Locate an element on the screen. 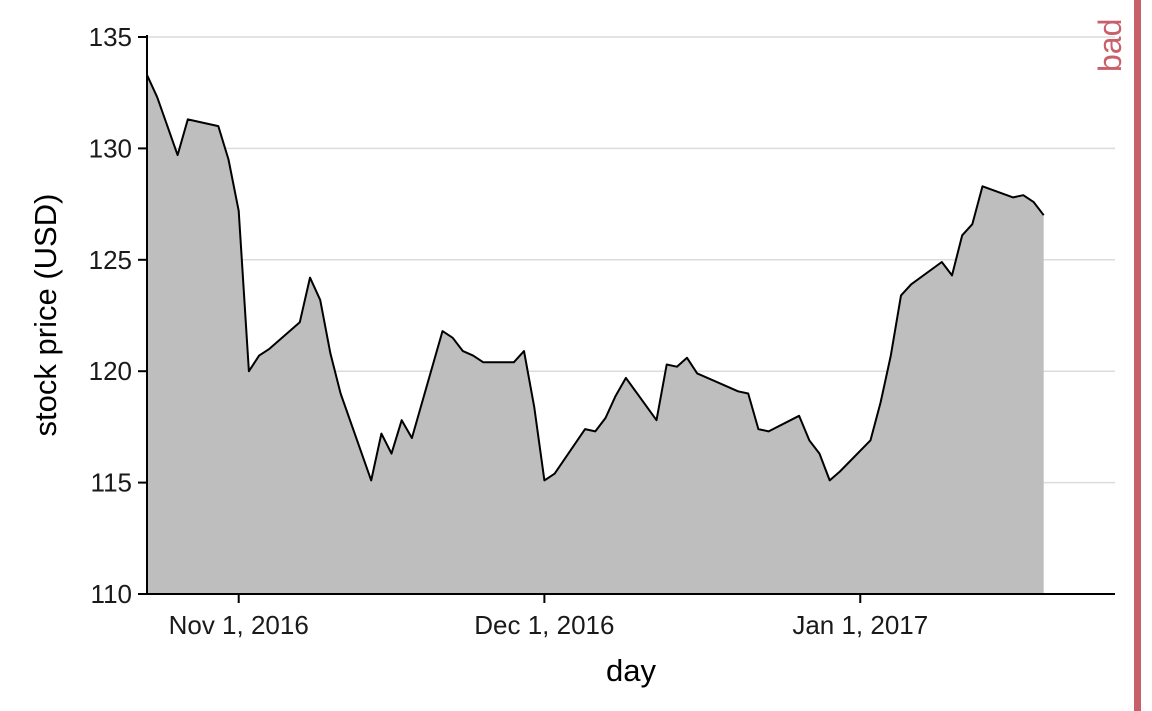  y-tick-label: 130 is located at coordinates (110, 148).